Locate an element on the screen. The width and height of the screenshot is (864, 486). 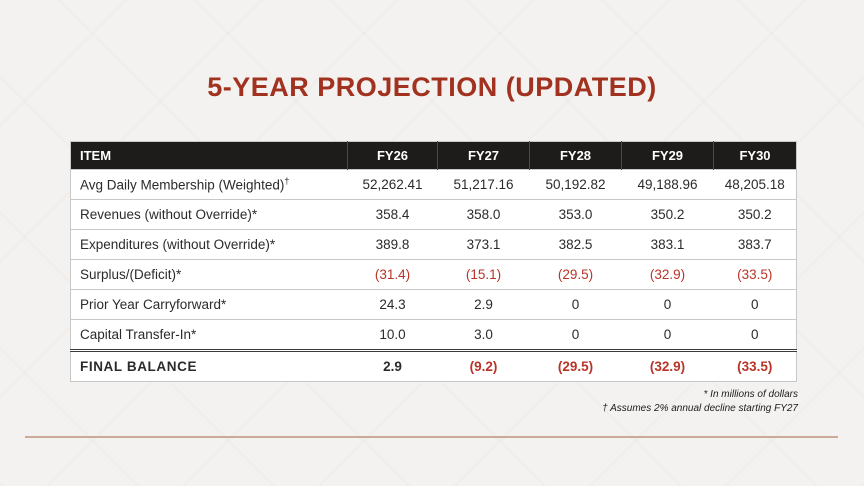
cell-value: 24.3 is located at coordinates (392, 304).